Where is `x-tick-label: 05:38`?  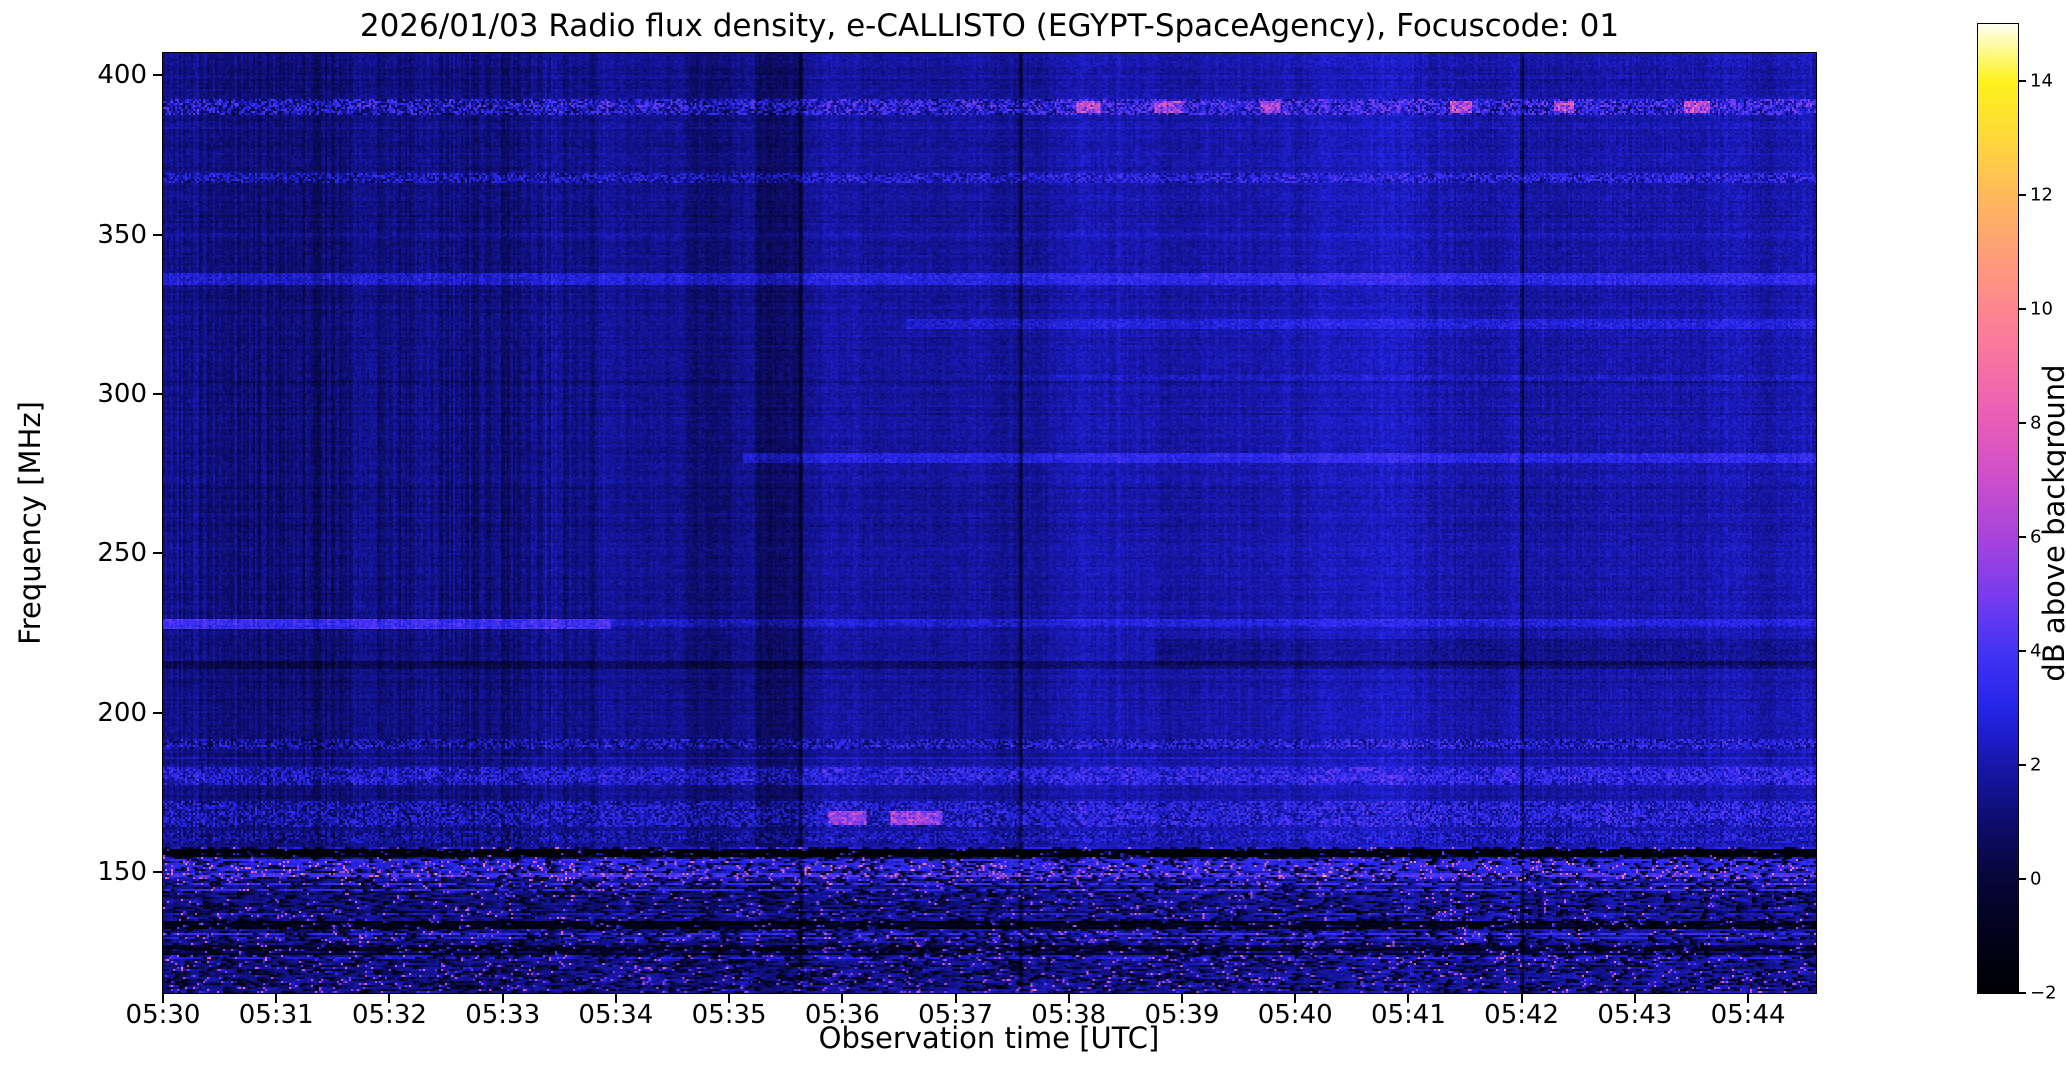
x-tick-label: 05:38 is located at coordinates (1069, 1015).